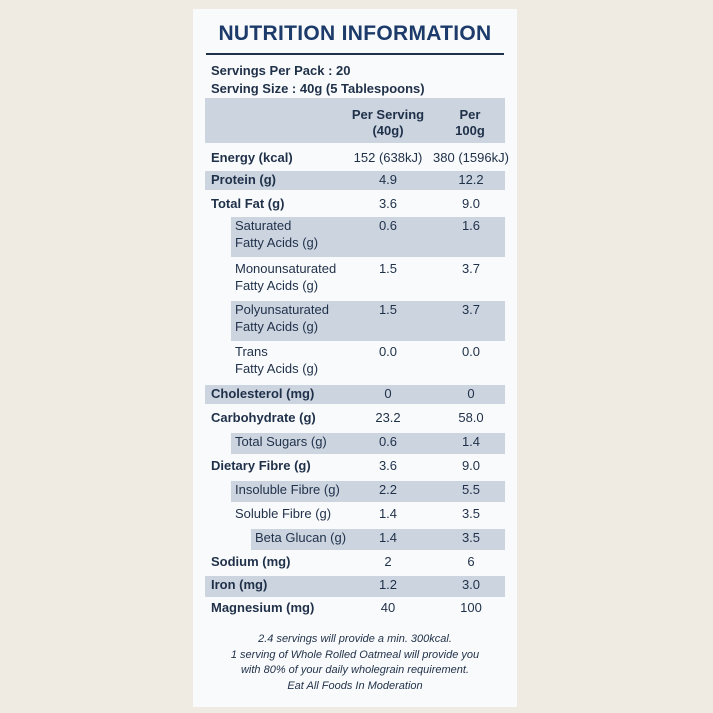 The image size is (713, 713). I want to click on value-per-serving: 152 (638kJ), so click(388, 157).